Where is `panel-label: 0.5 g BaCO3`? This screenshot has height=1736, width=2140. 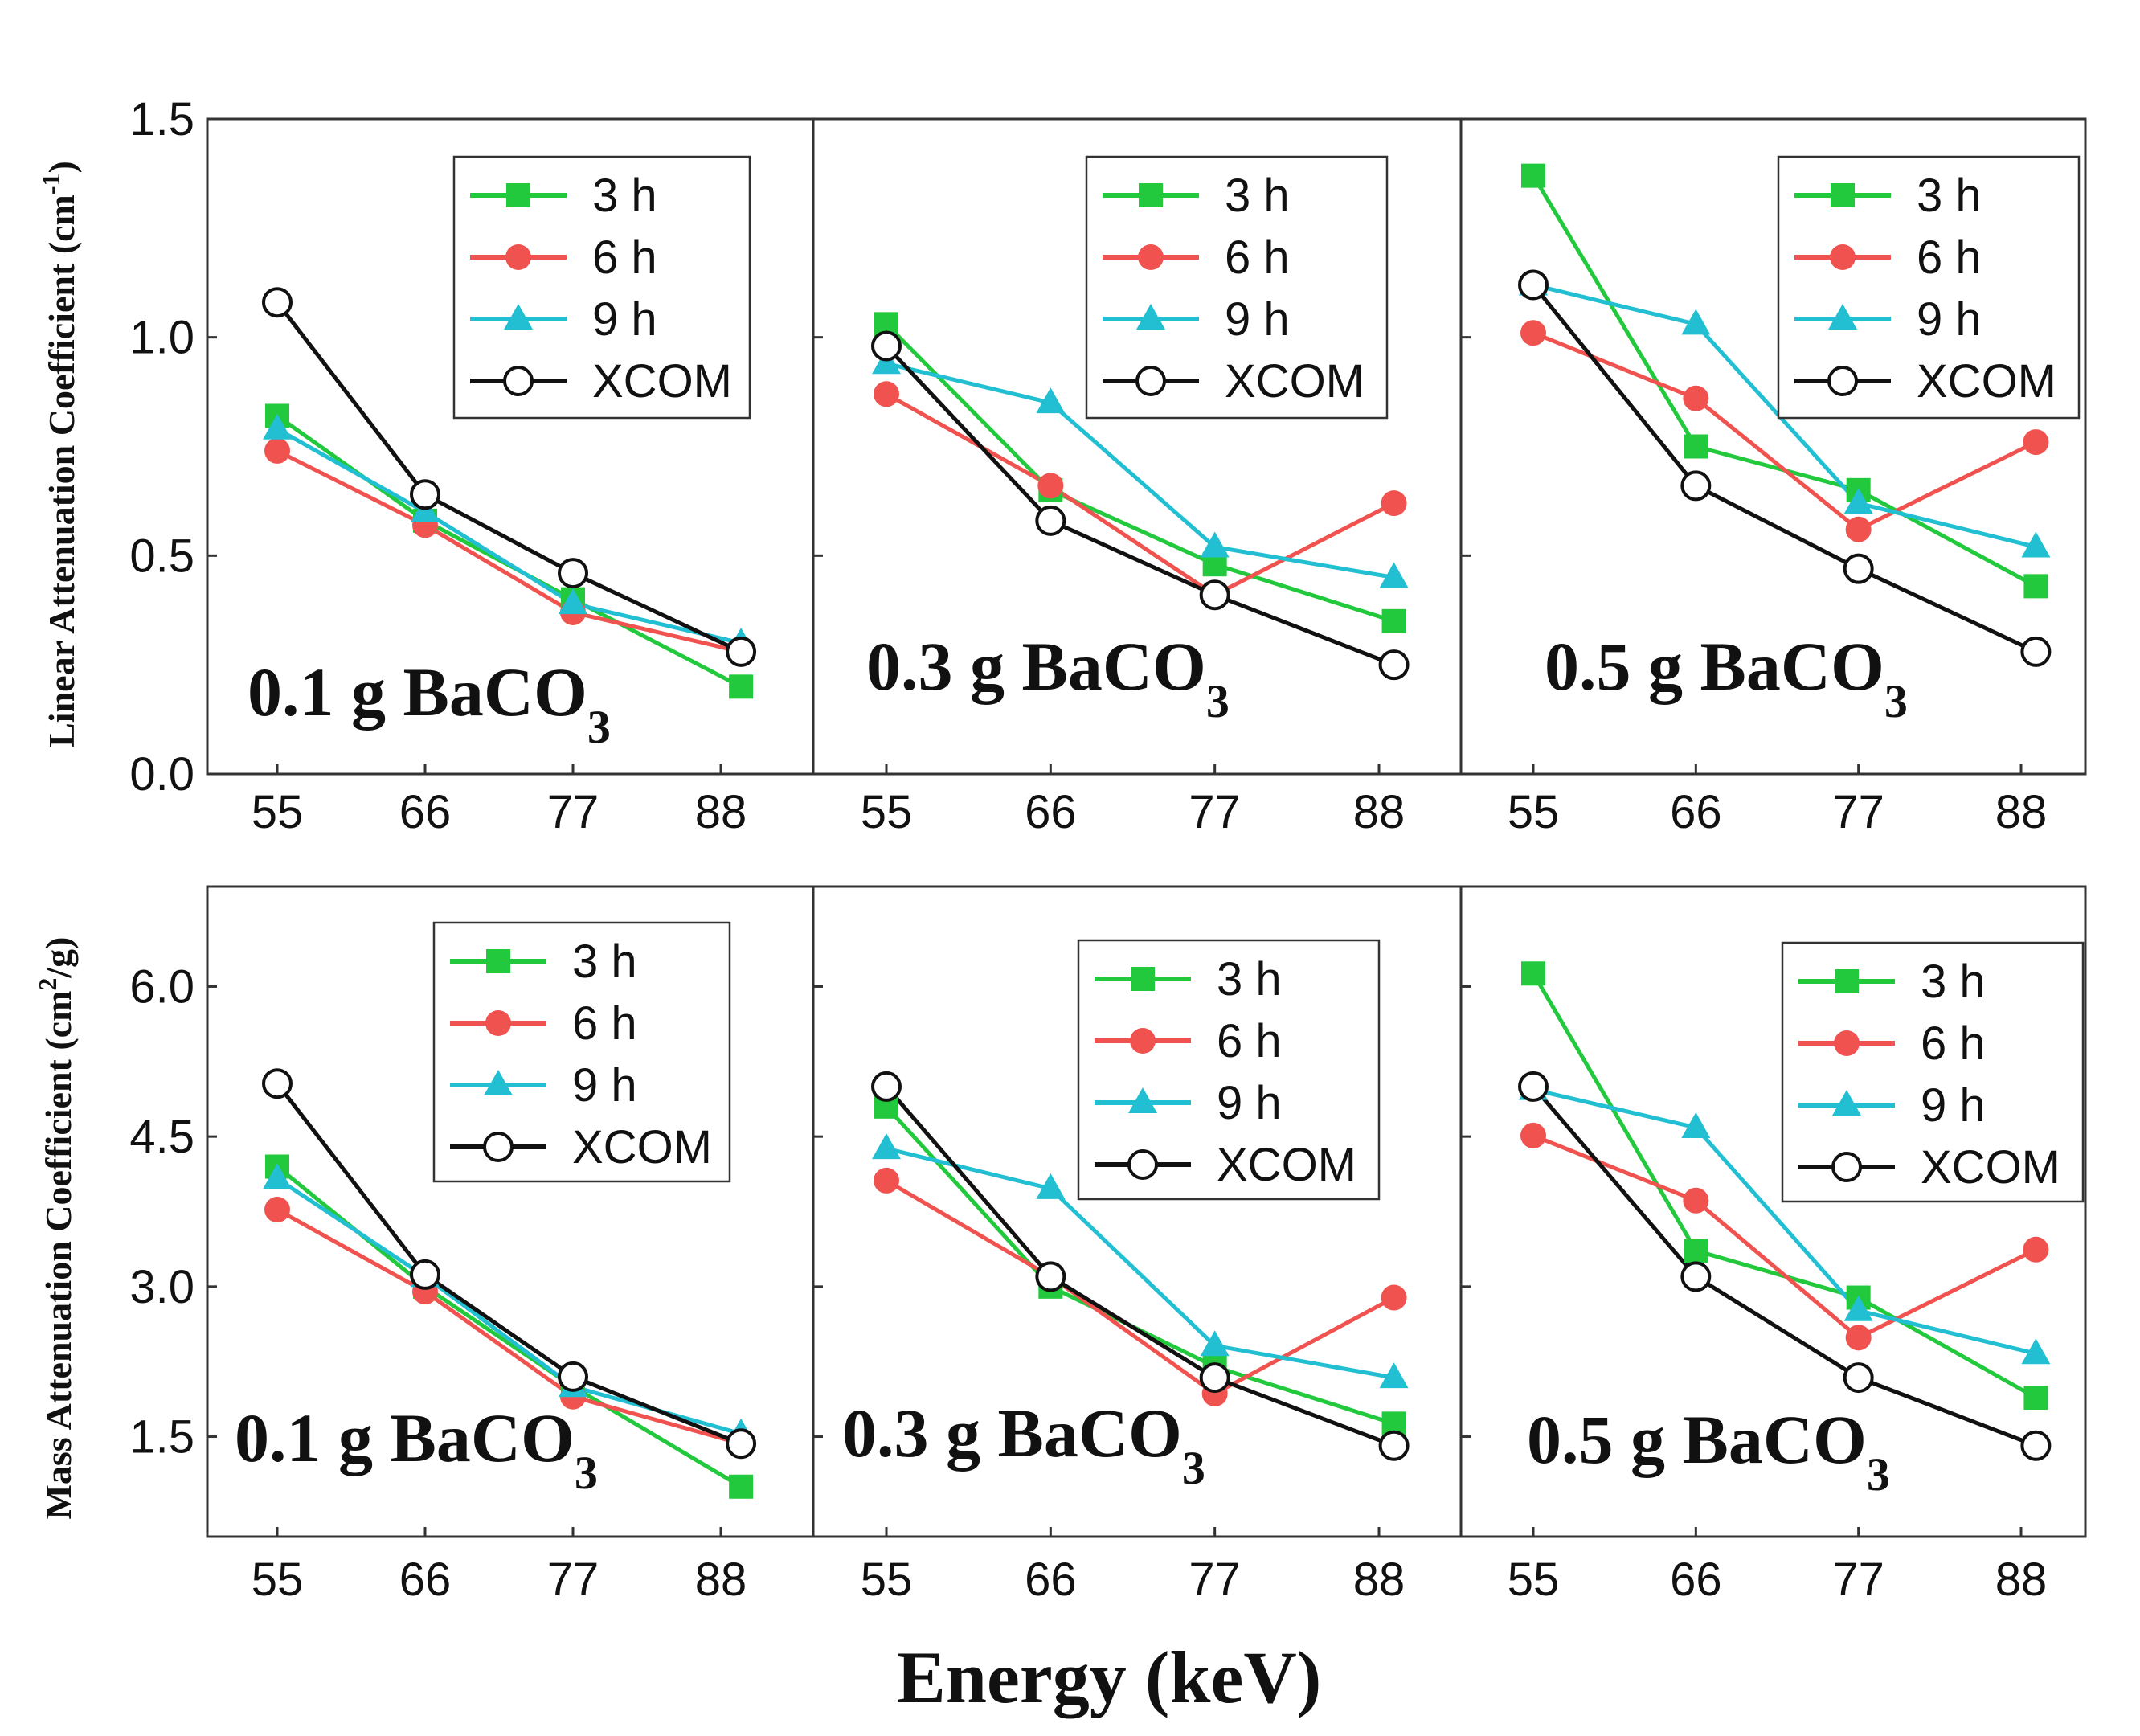 panel-label: 0.5 g BaCO3 is located at coordinates (1726, 677).